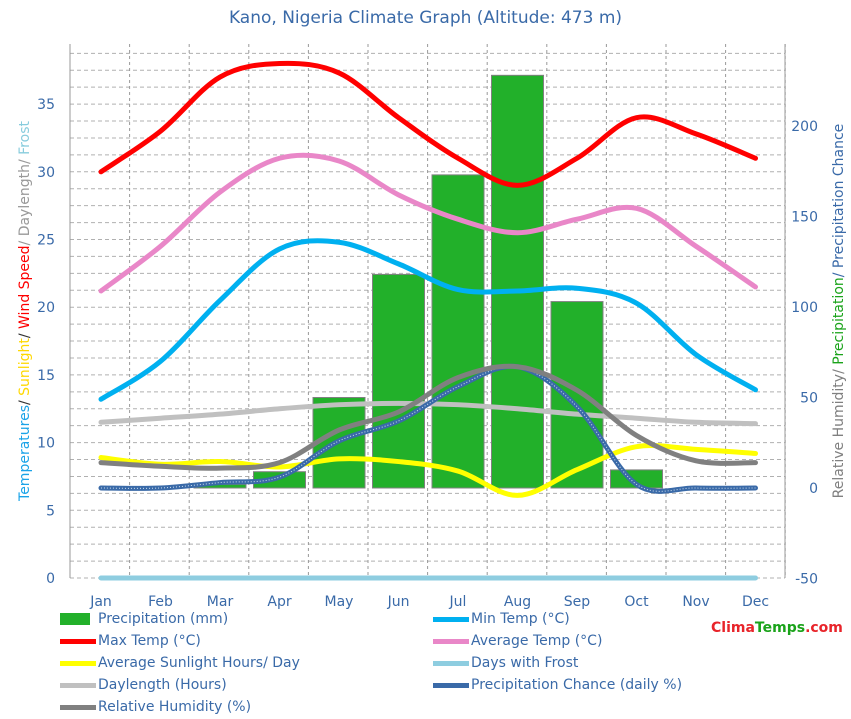 This screenshot has height=719, width=851. Describe the element at coordinates (804, 127) in the screenshot. I see `right-tick-label: 200` at that location.